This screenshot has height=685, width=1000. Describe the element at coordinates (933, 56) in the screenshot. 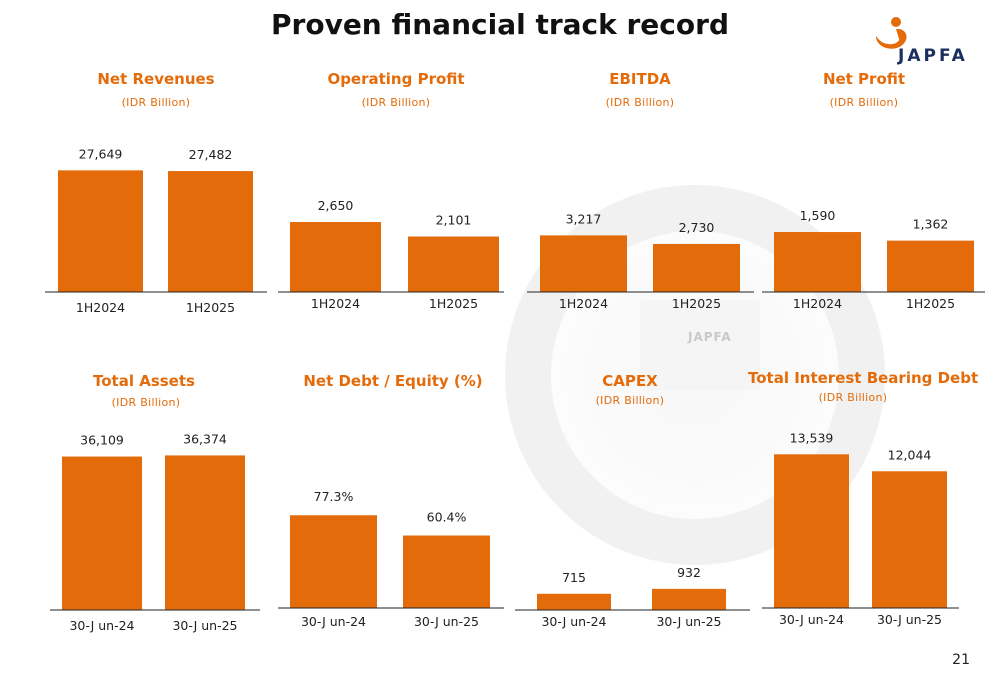

I see `logo-text: JAPFA` at that location.